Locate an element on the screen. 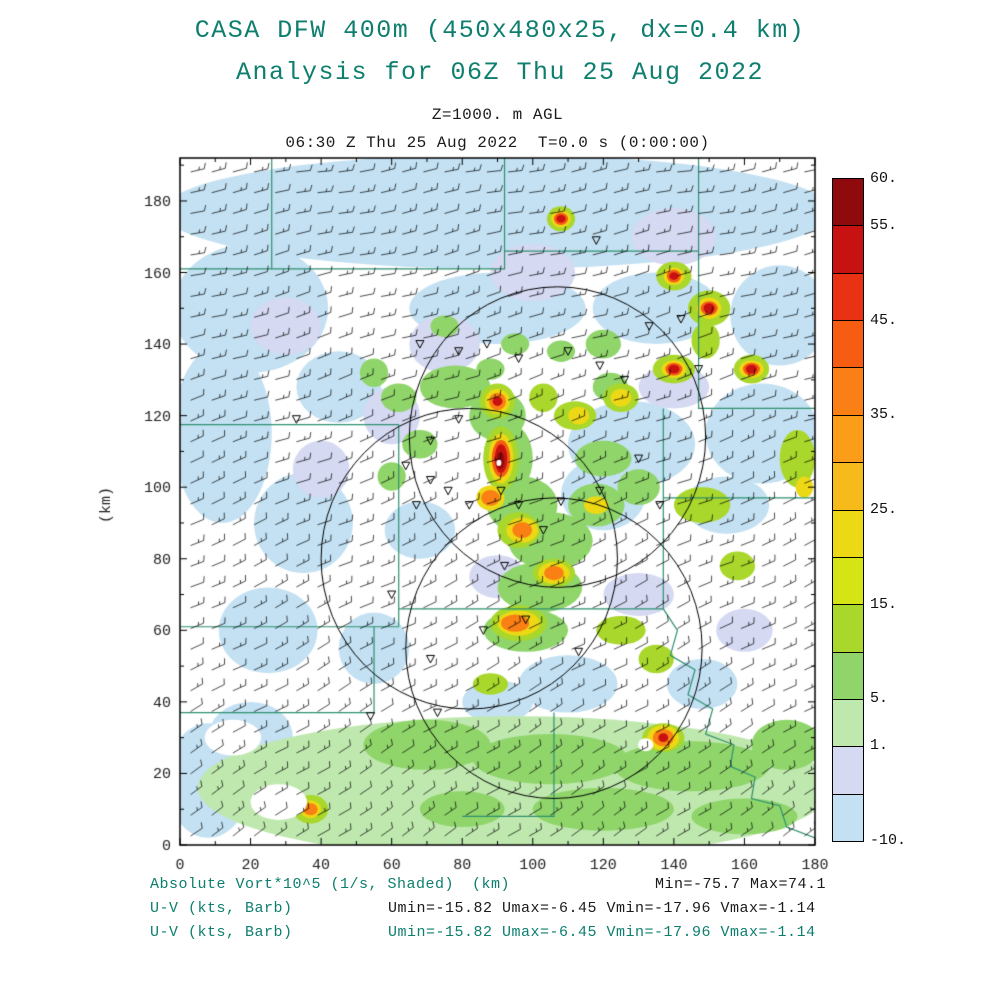 This screenshot has width=1000, height=1000. x-axis-unit-label: (km) is located at coordinates (491, 884).